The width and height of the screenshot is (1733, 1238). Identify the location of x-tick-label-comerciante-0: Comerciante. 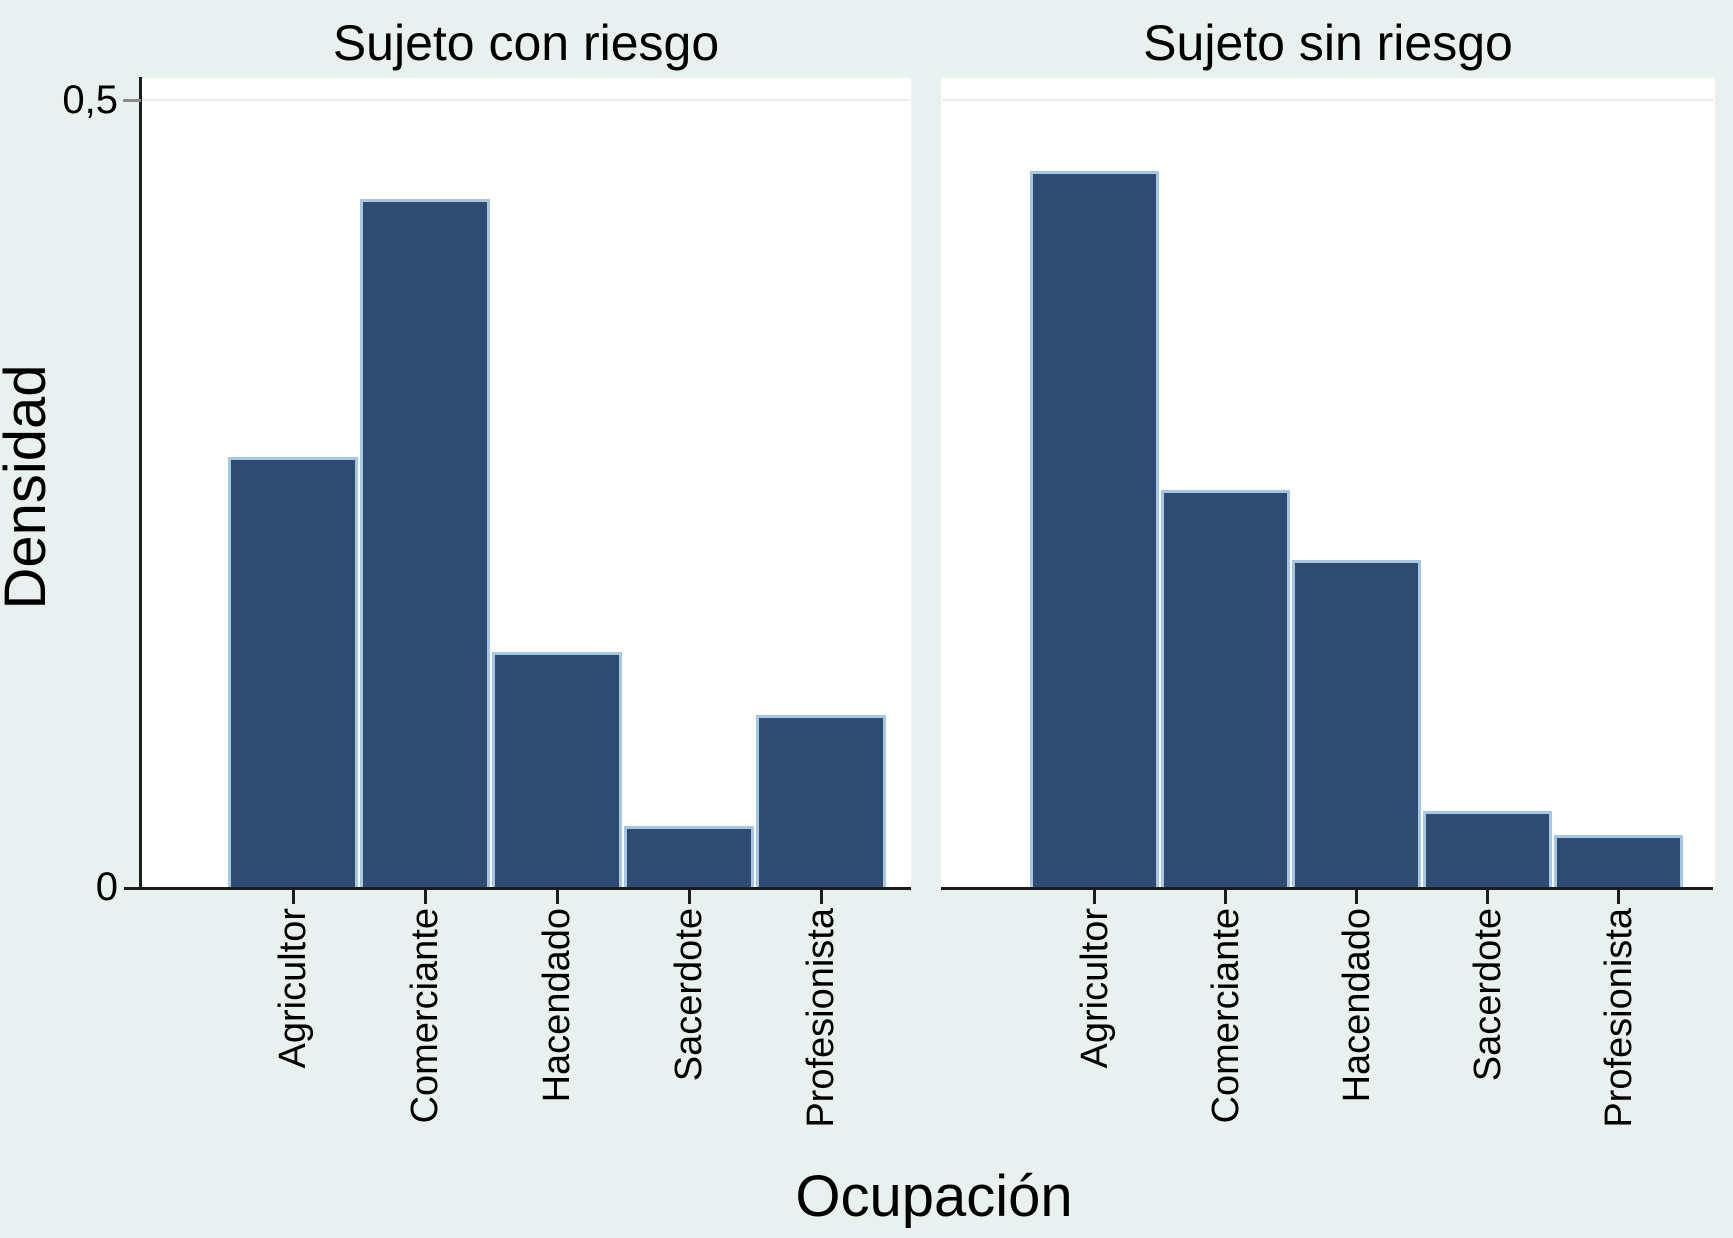
(425, 1016).